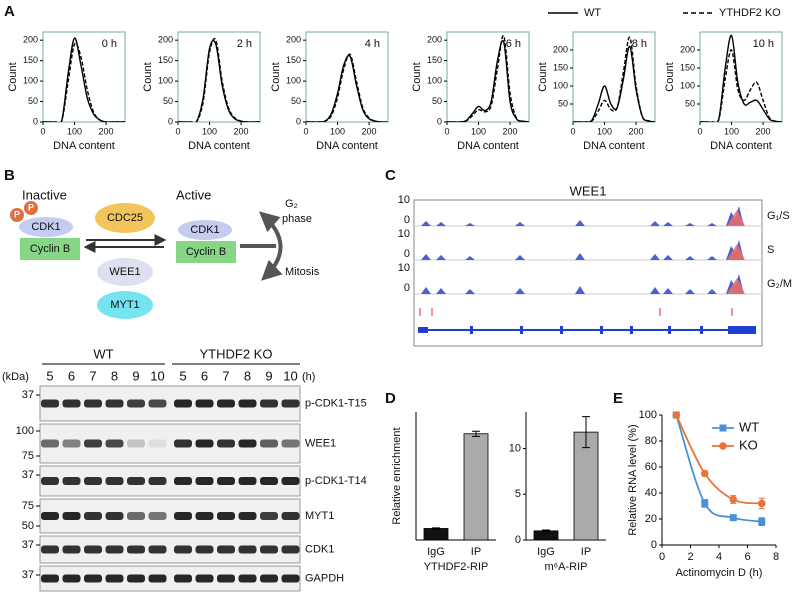 This screenshot has width=795, height=593. What do you see at coordinates (28, 395) in the screenshot?
I see `marker-label: 37` at bounding box center [28, 395].